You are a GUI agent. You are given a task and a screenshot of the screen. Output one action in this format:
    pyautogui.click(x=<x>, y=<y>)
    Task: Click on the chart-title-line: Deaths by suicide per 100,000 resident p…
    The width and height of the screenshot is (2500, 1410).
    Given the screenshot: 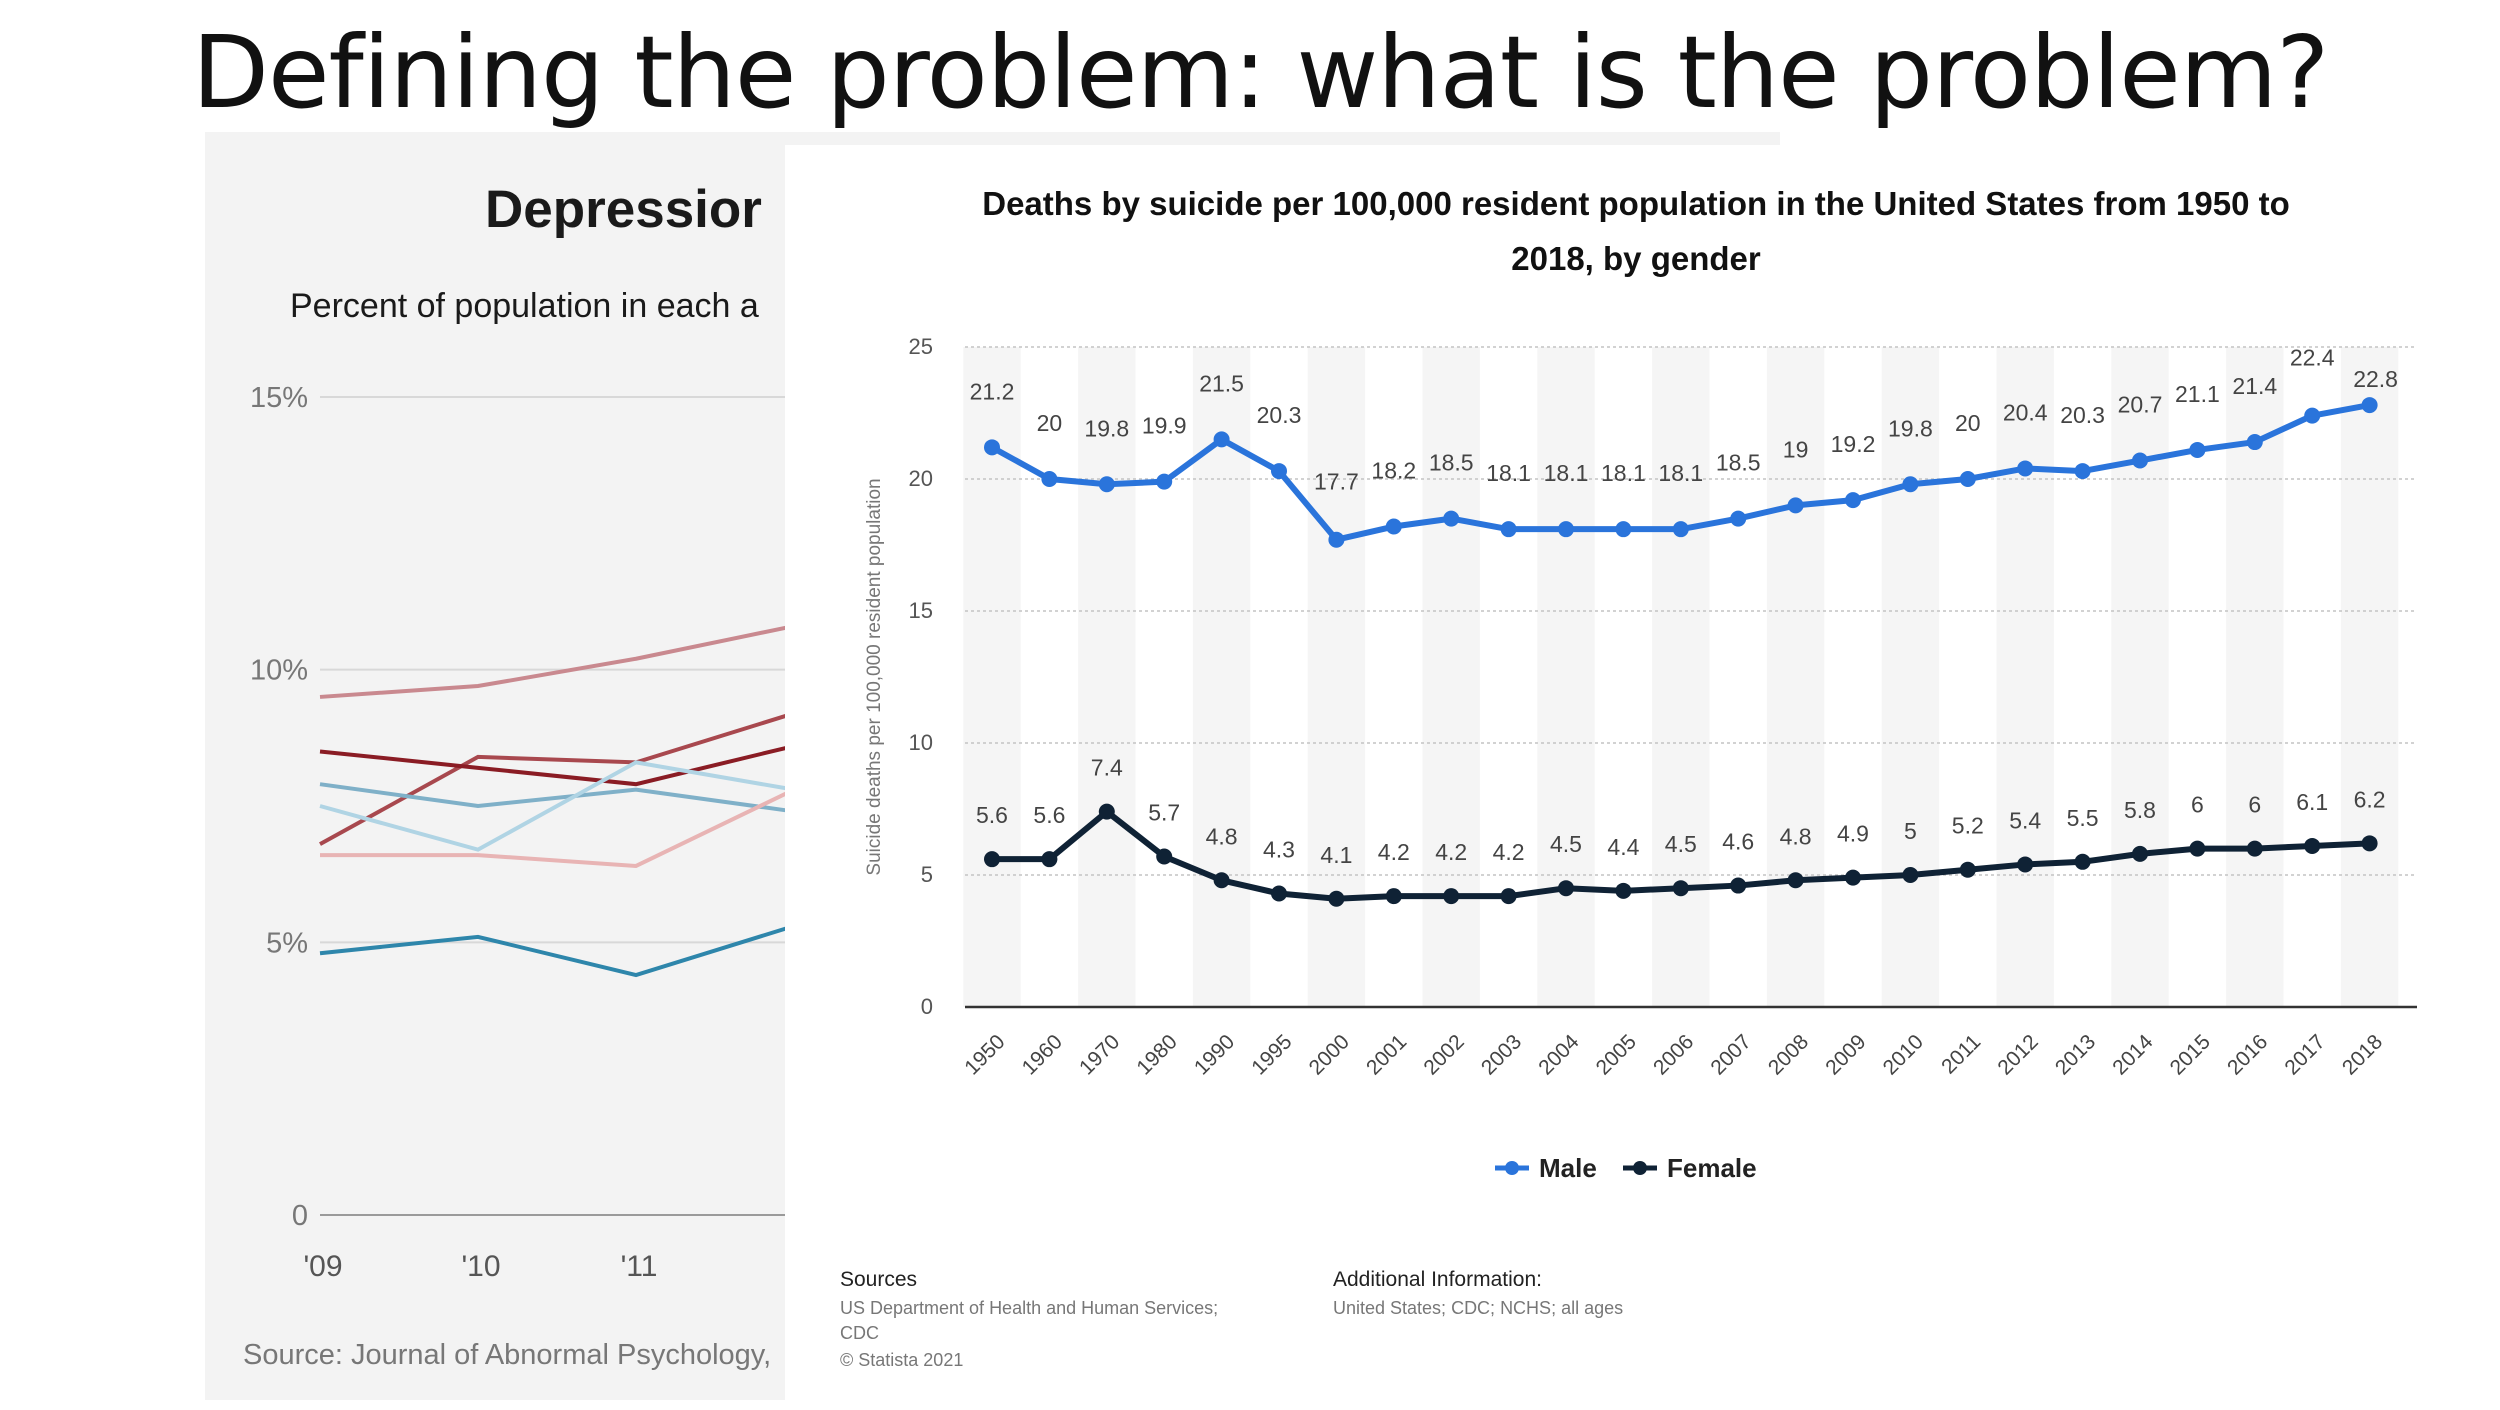 What is the action you would take?
    pyautogui.click(x=1636, y=203)
    